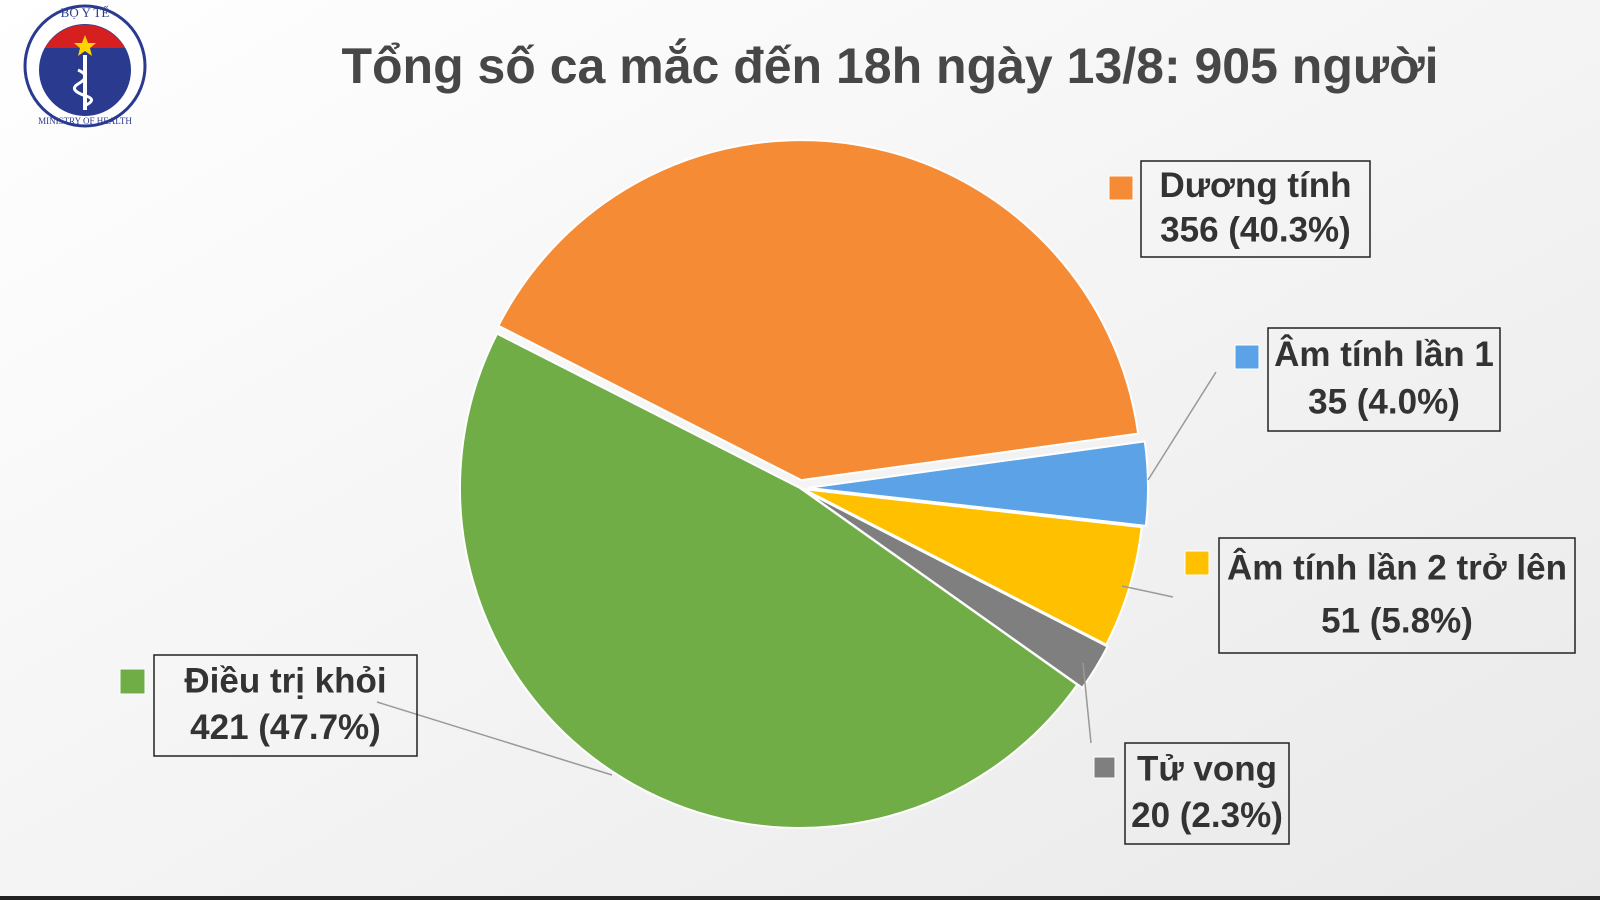 Image resolution: width=1600 pixels, height=900 pixels. I want to click on value-label: 421 (47.7%), so click(285, 727).